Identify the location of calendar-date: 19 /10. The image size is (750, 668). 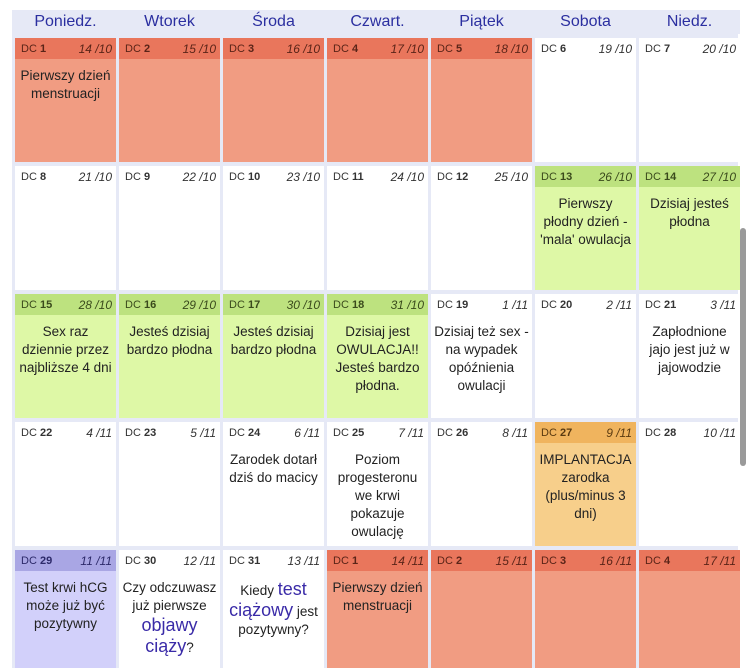
(615, 48).